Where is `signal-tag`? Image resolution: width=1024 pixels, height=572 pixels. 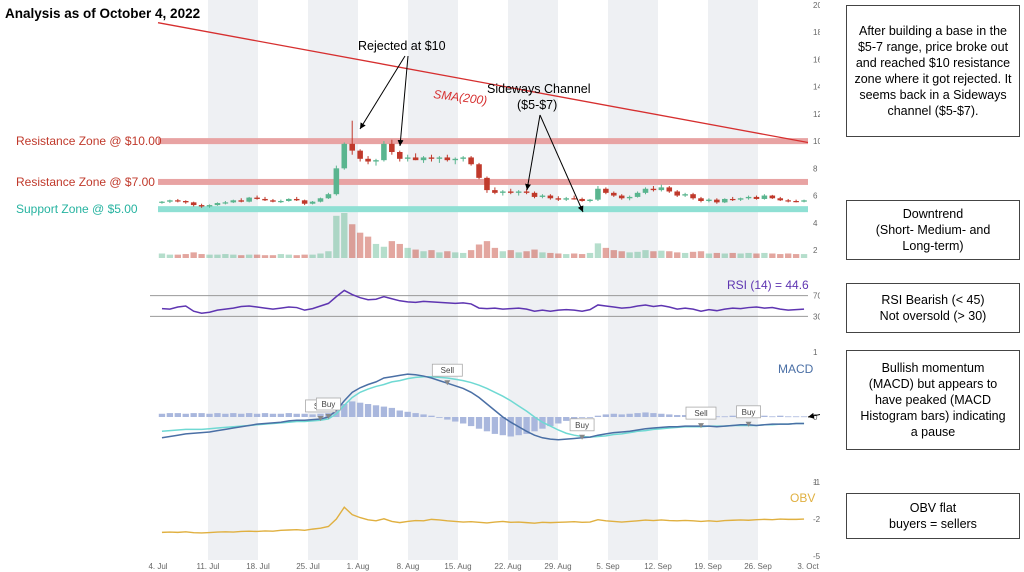
signal-tag is located at coordinates (328, 404).